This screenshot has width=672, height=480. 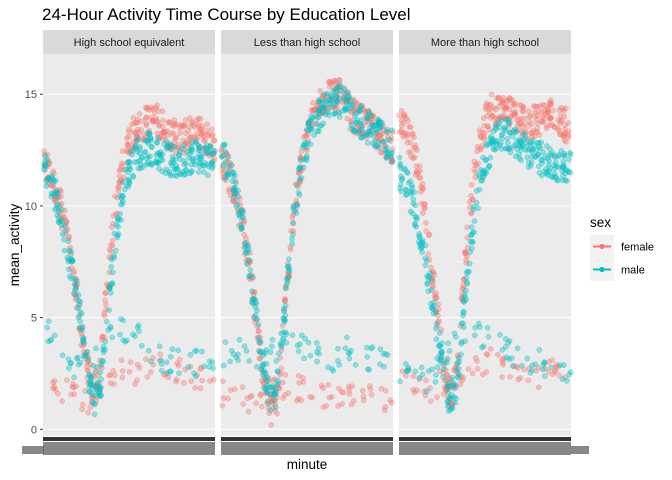 What do you see at coordinates (307, 43) in the screenshot?
I see `facet-label: Less than high school` at bounding box center [307, 43].